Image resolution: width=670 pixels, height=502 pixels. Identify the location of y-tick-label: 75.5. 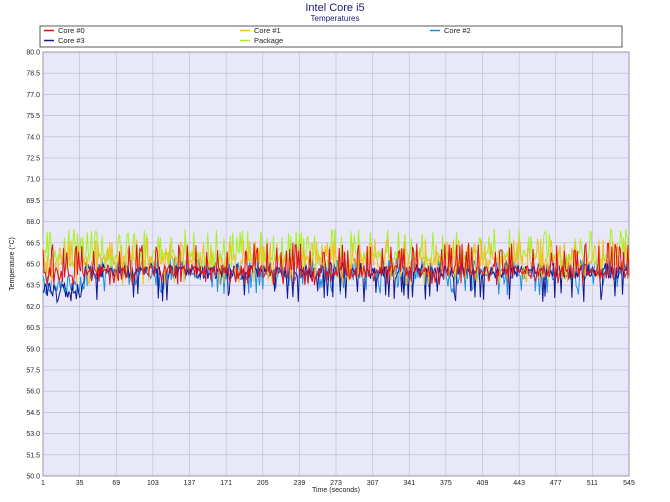
(33, 116).